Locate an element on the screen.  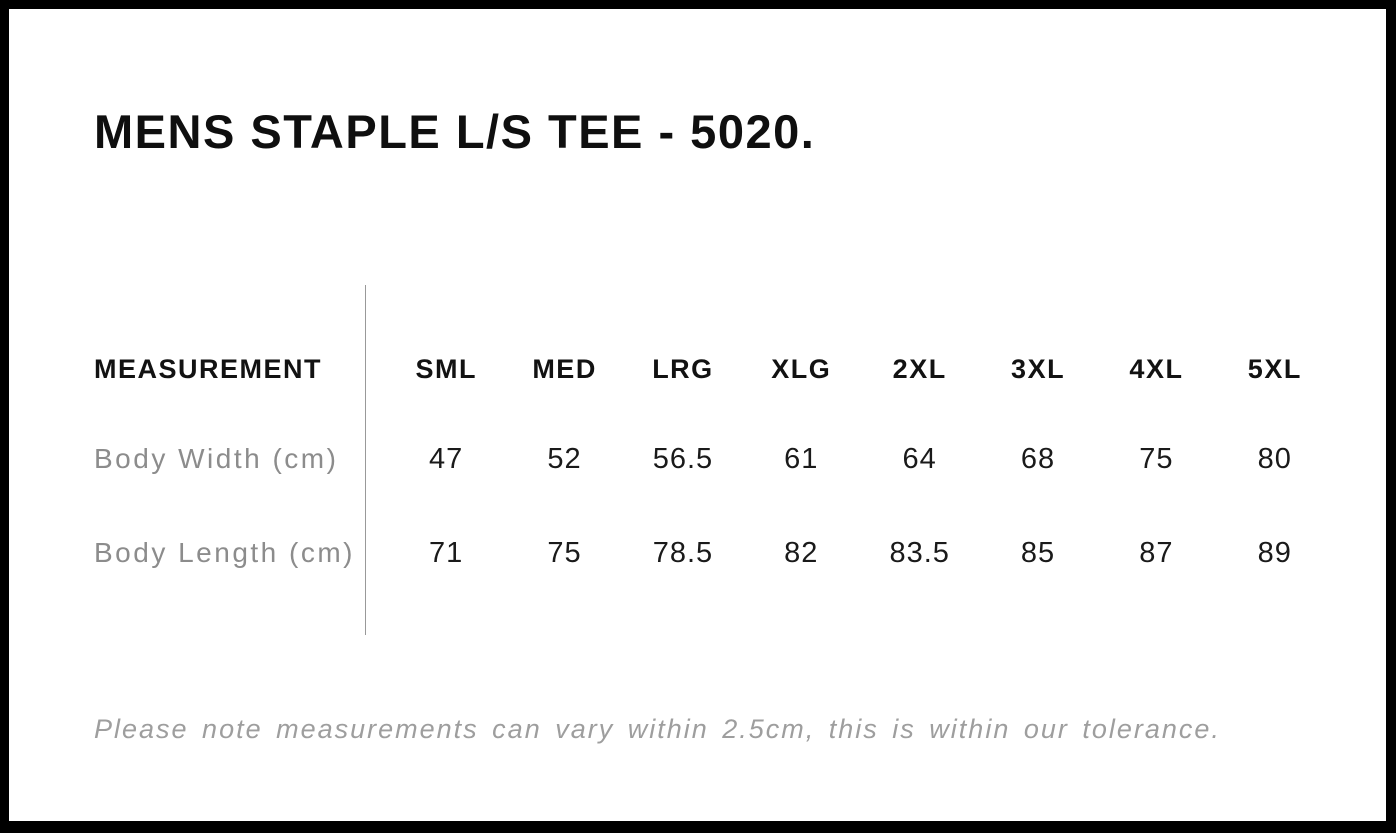
body-width-sml: 47 is located at coordinates (446, 458).